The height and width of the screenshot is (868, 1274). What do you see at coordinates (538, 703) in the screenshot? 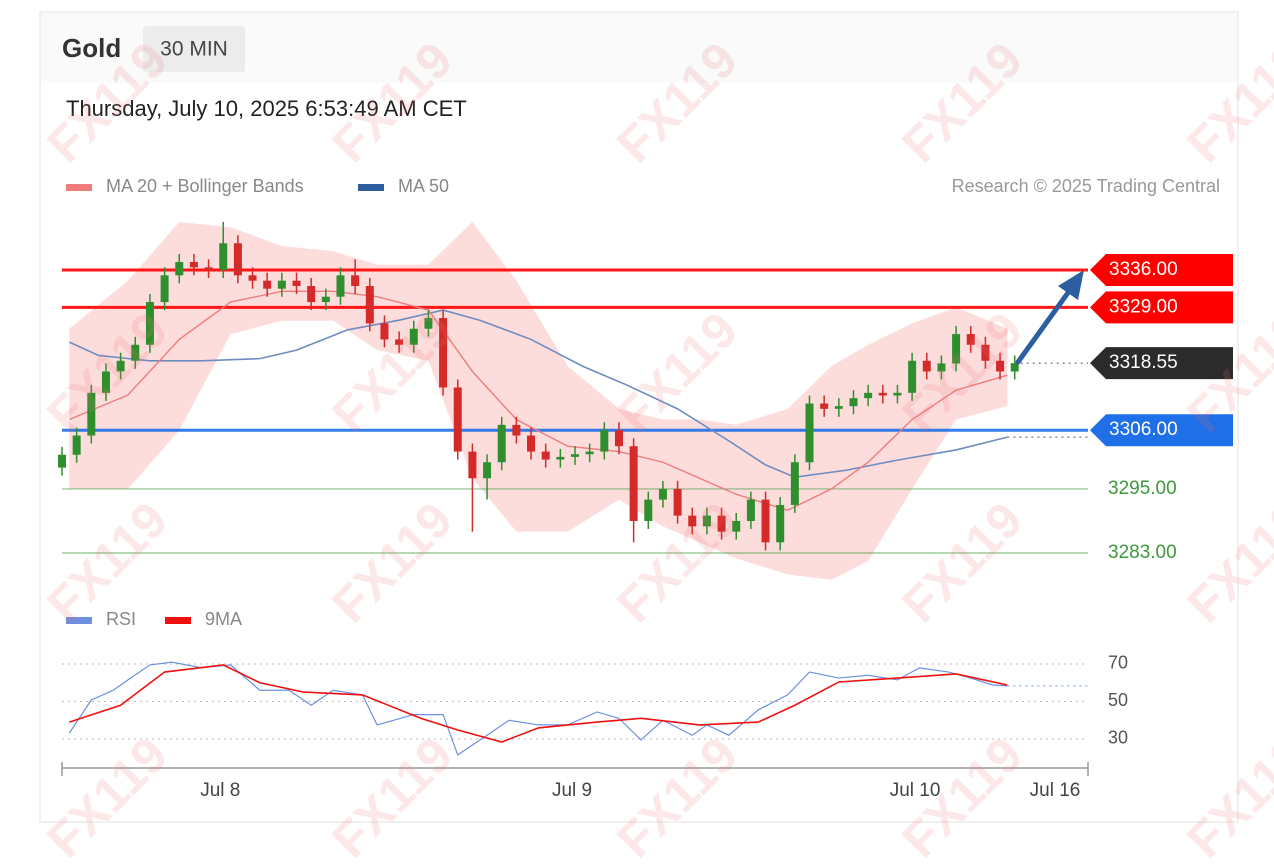
I see `indicator-line` at bounding box center [538, 703].